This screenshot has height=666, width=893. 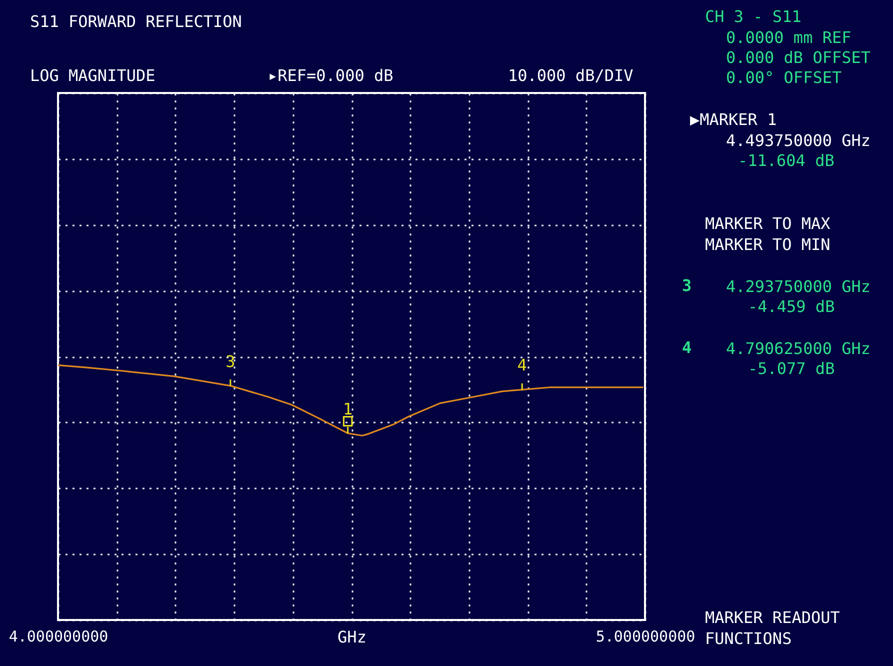 I want to click on text: 0.000 dB OFFSET, so click(x=798, y=57).